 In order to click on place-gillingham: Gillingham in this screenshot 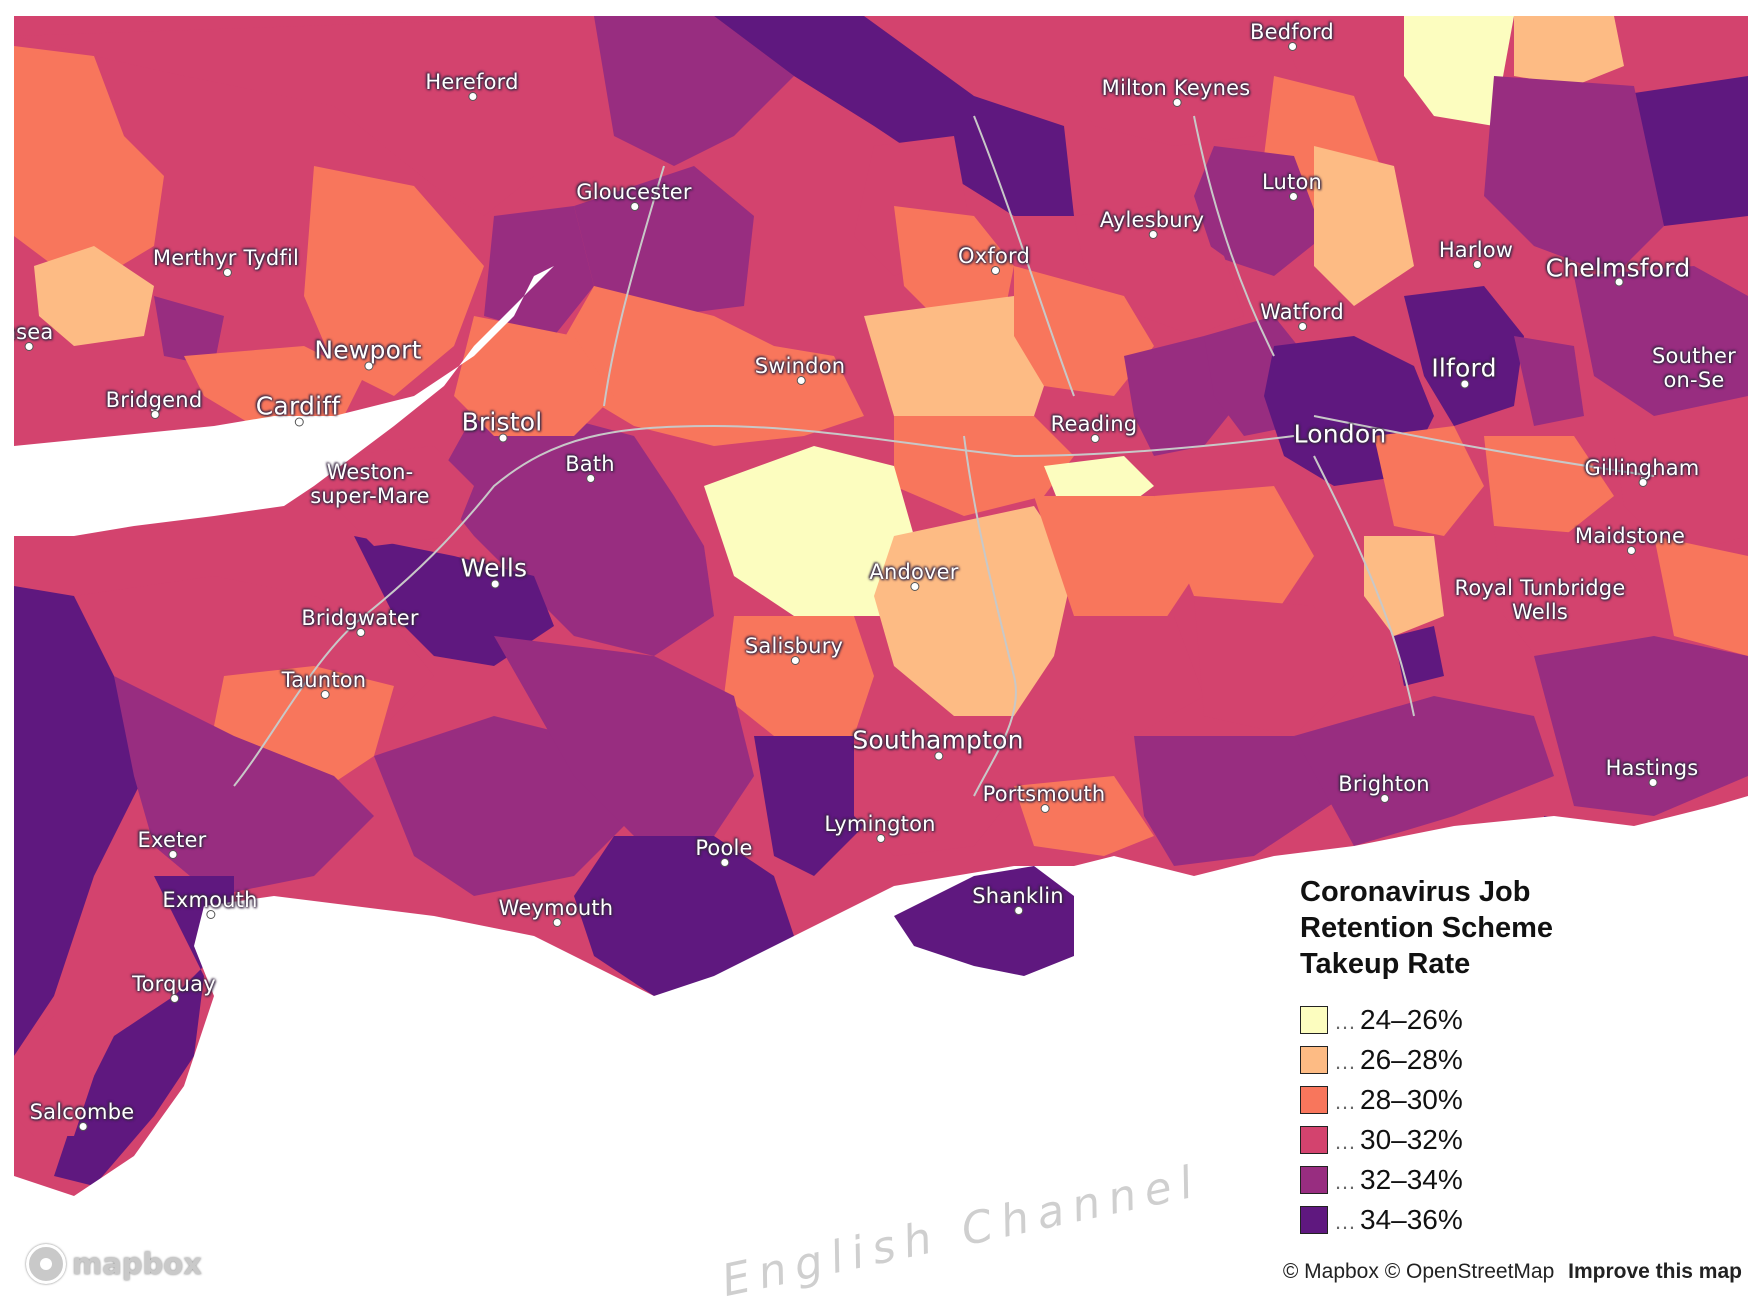, I will do `click(1642, 471)`.